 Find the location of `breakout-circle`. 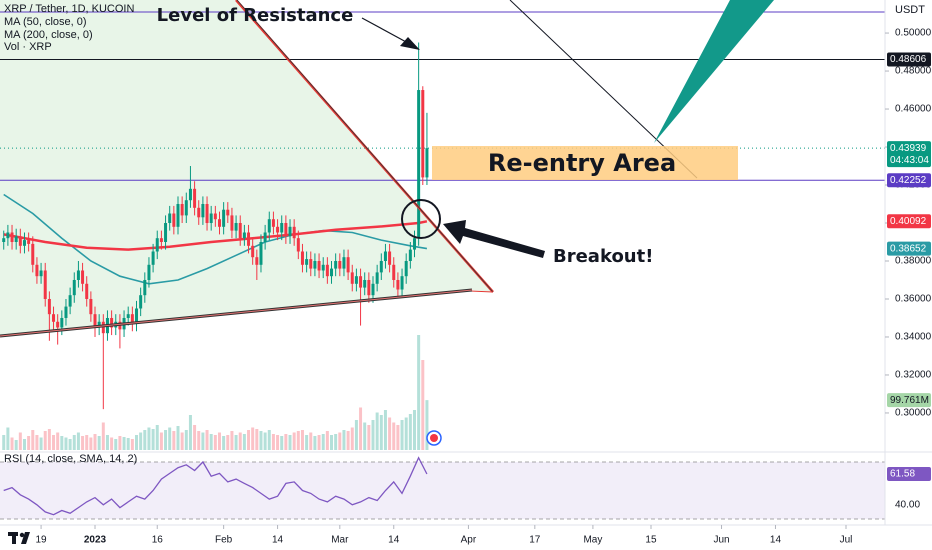

breakout-circle is located at coordinates (421, 219).